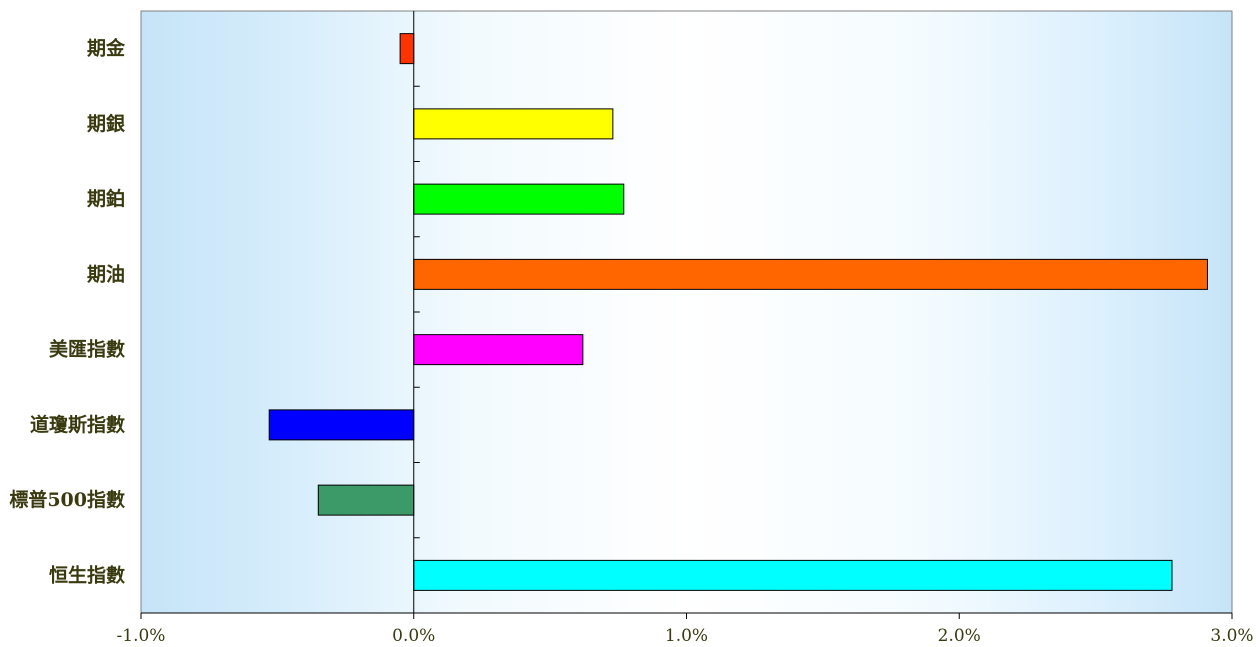  What do you see at coordinates (413, 636) in the screenshot?
I see `x-tick-label: 0.0%` at bounding box center [413, 636].